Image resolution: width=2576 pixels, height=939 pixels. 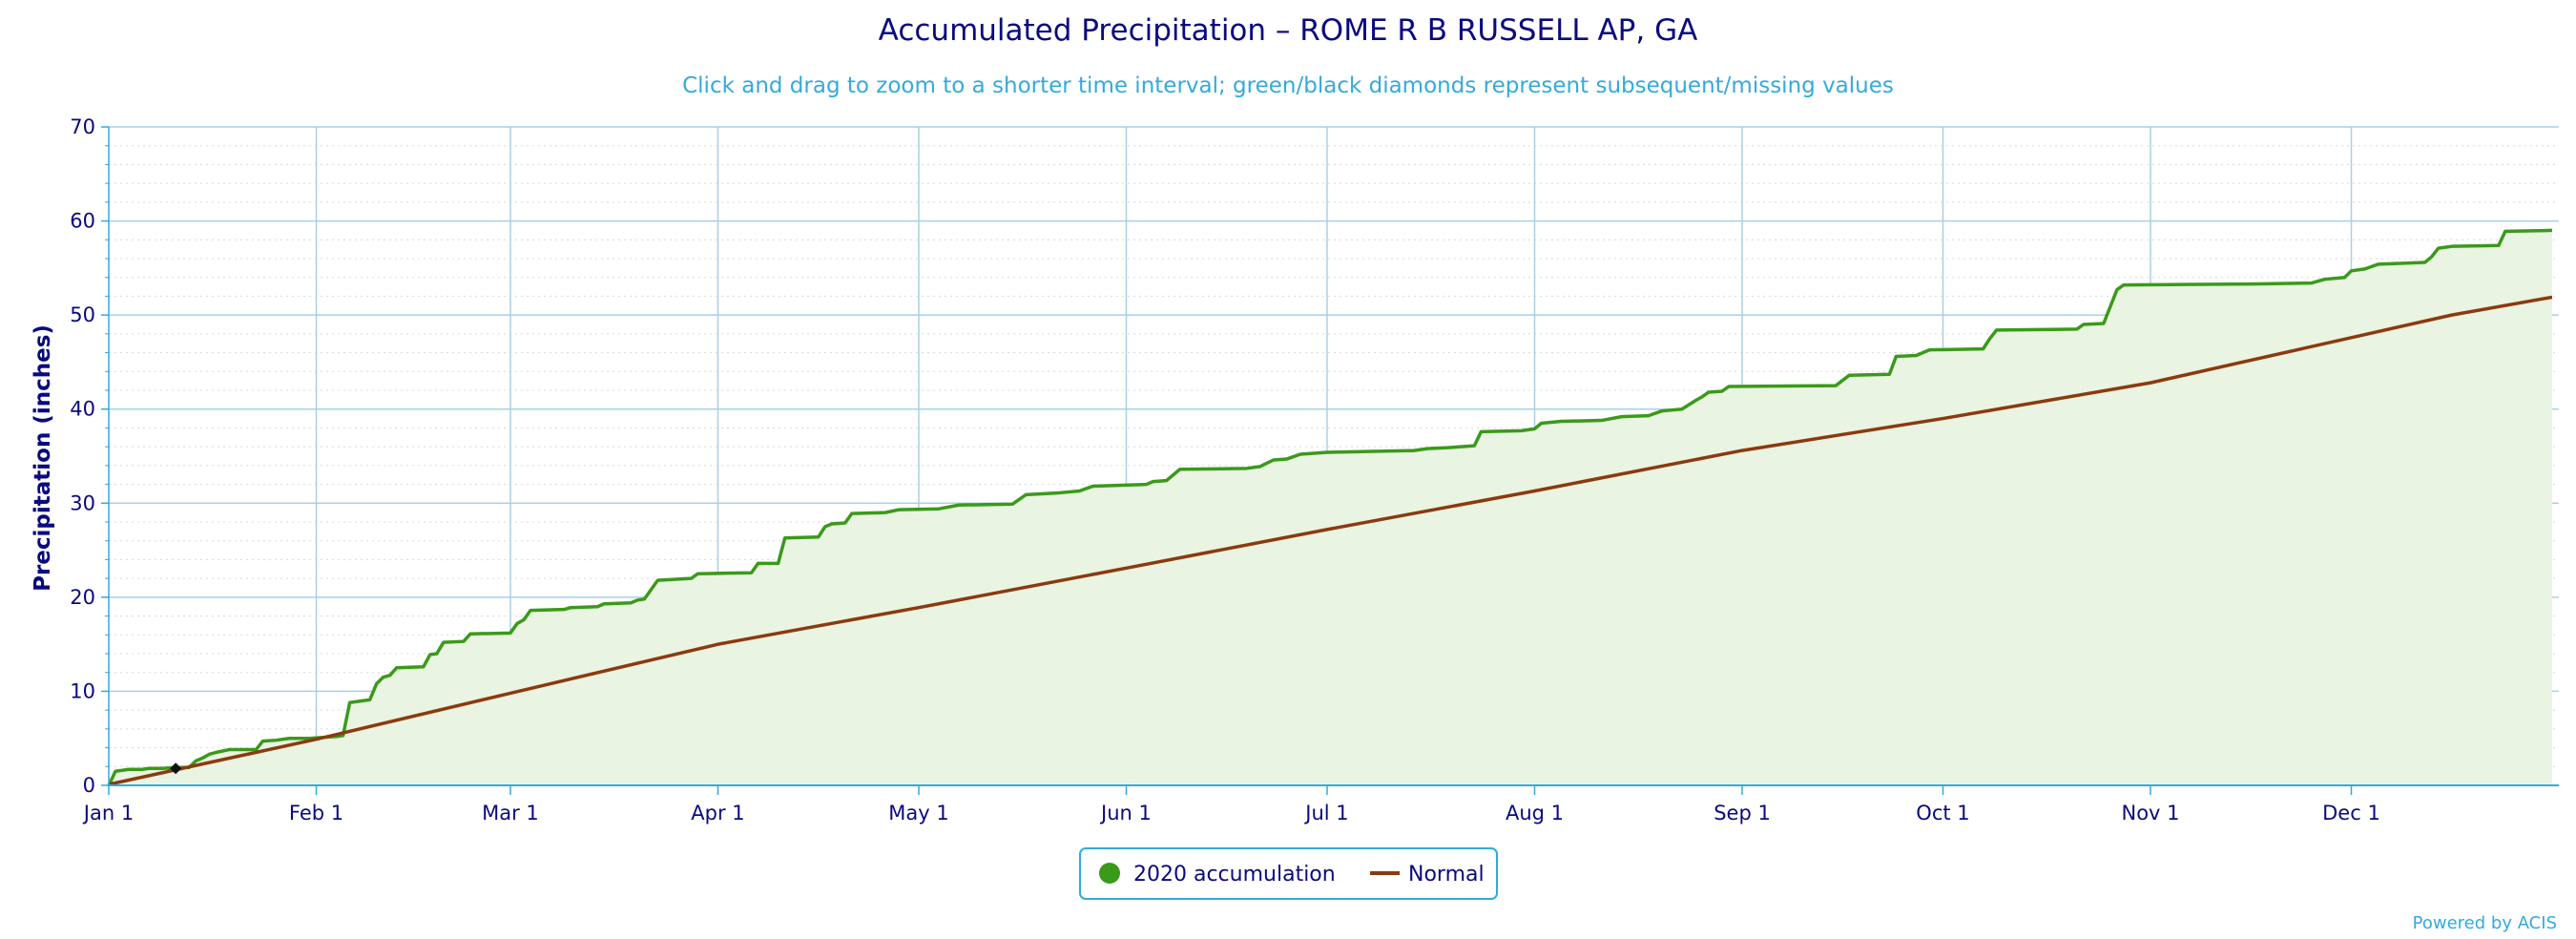 I want to click on x-tick-label: May 1, so click(x=918, y=813).